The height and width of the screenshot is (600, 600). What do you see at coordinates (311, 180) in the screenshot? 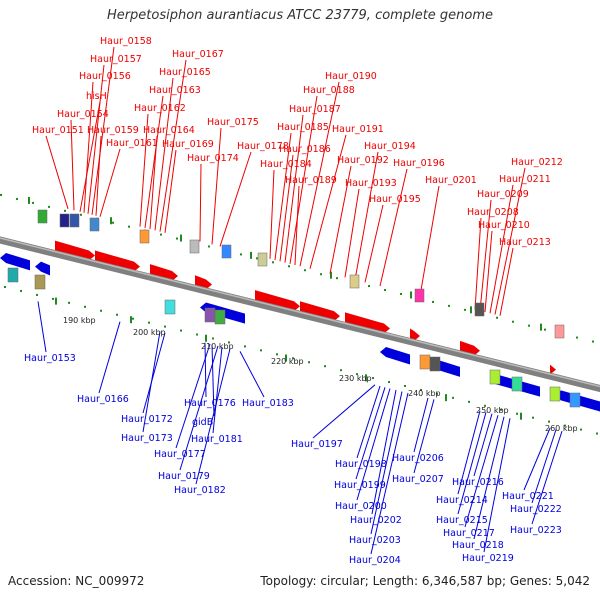
I see `forward-gene-label: Haur_0189` at bounding box center [311, 180].